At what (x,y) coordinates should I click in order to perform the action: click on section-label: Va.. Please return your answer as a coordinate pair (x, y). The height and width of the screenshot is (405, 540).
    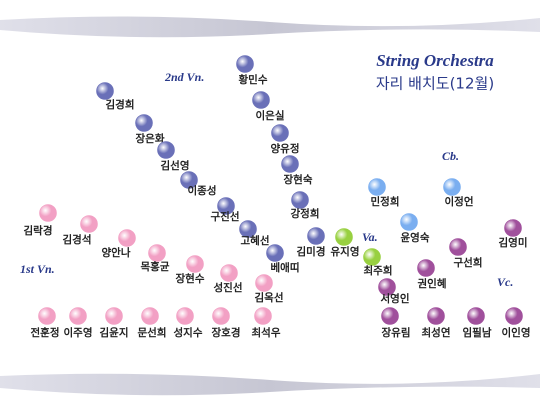
    Looking at the image, I should click on (370, 237).